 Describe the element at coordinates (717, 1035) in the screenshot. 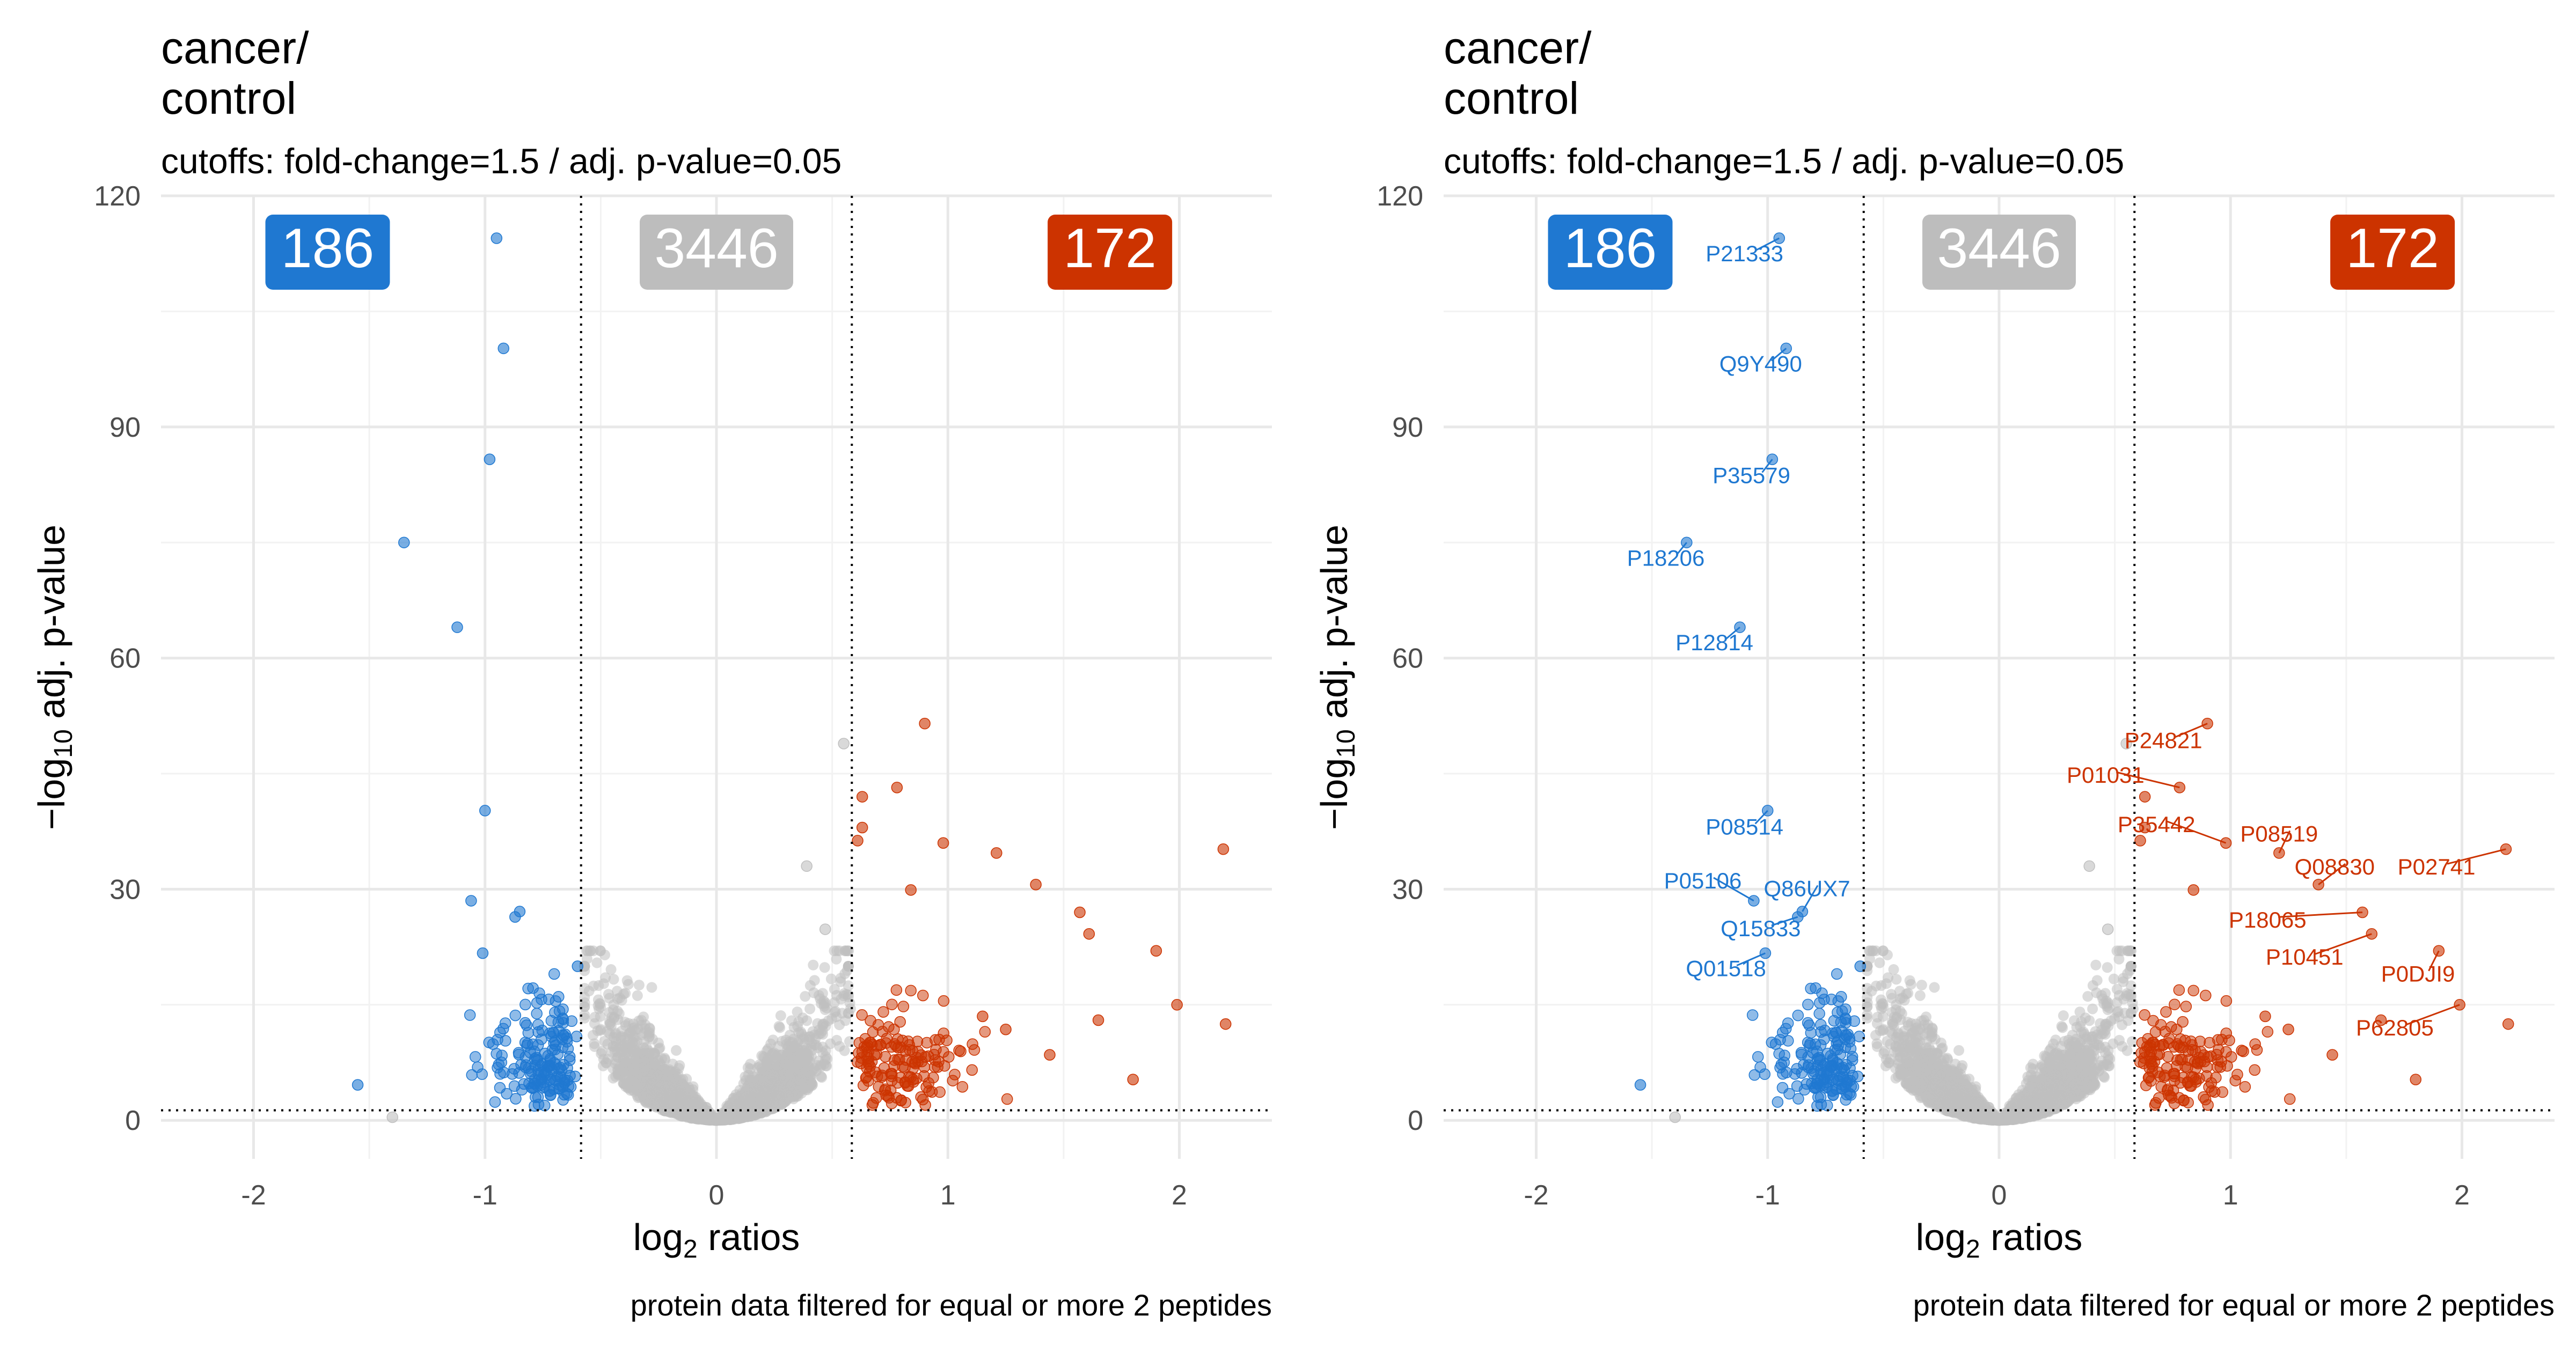

I see `series-ns` at that location.